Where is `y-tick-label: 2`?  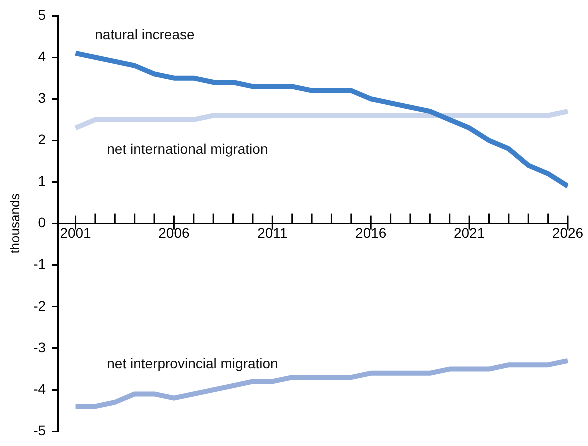 y-tick-label: 2 is located at coordinates (42, 140).